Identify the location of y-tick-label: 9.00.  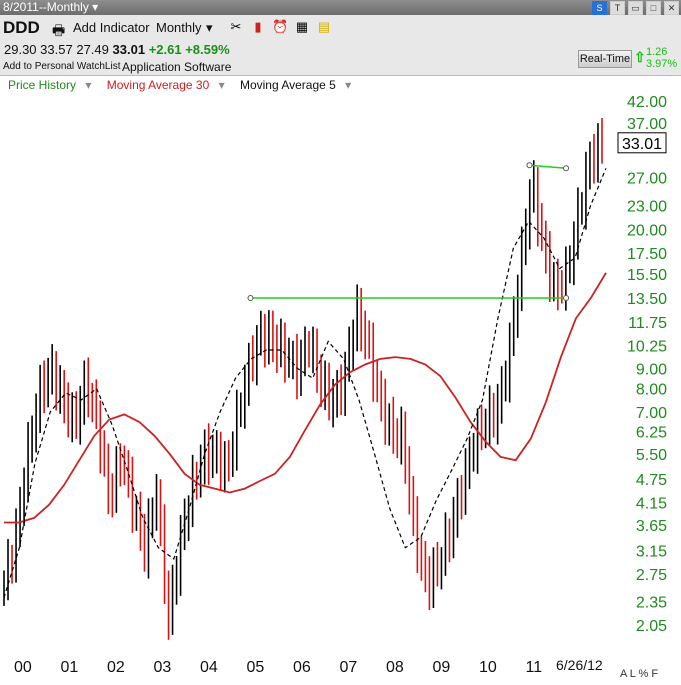
(651, 369).